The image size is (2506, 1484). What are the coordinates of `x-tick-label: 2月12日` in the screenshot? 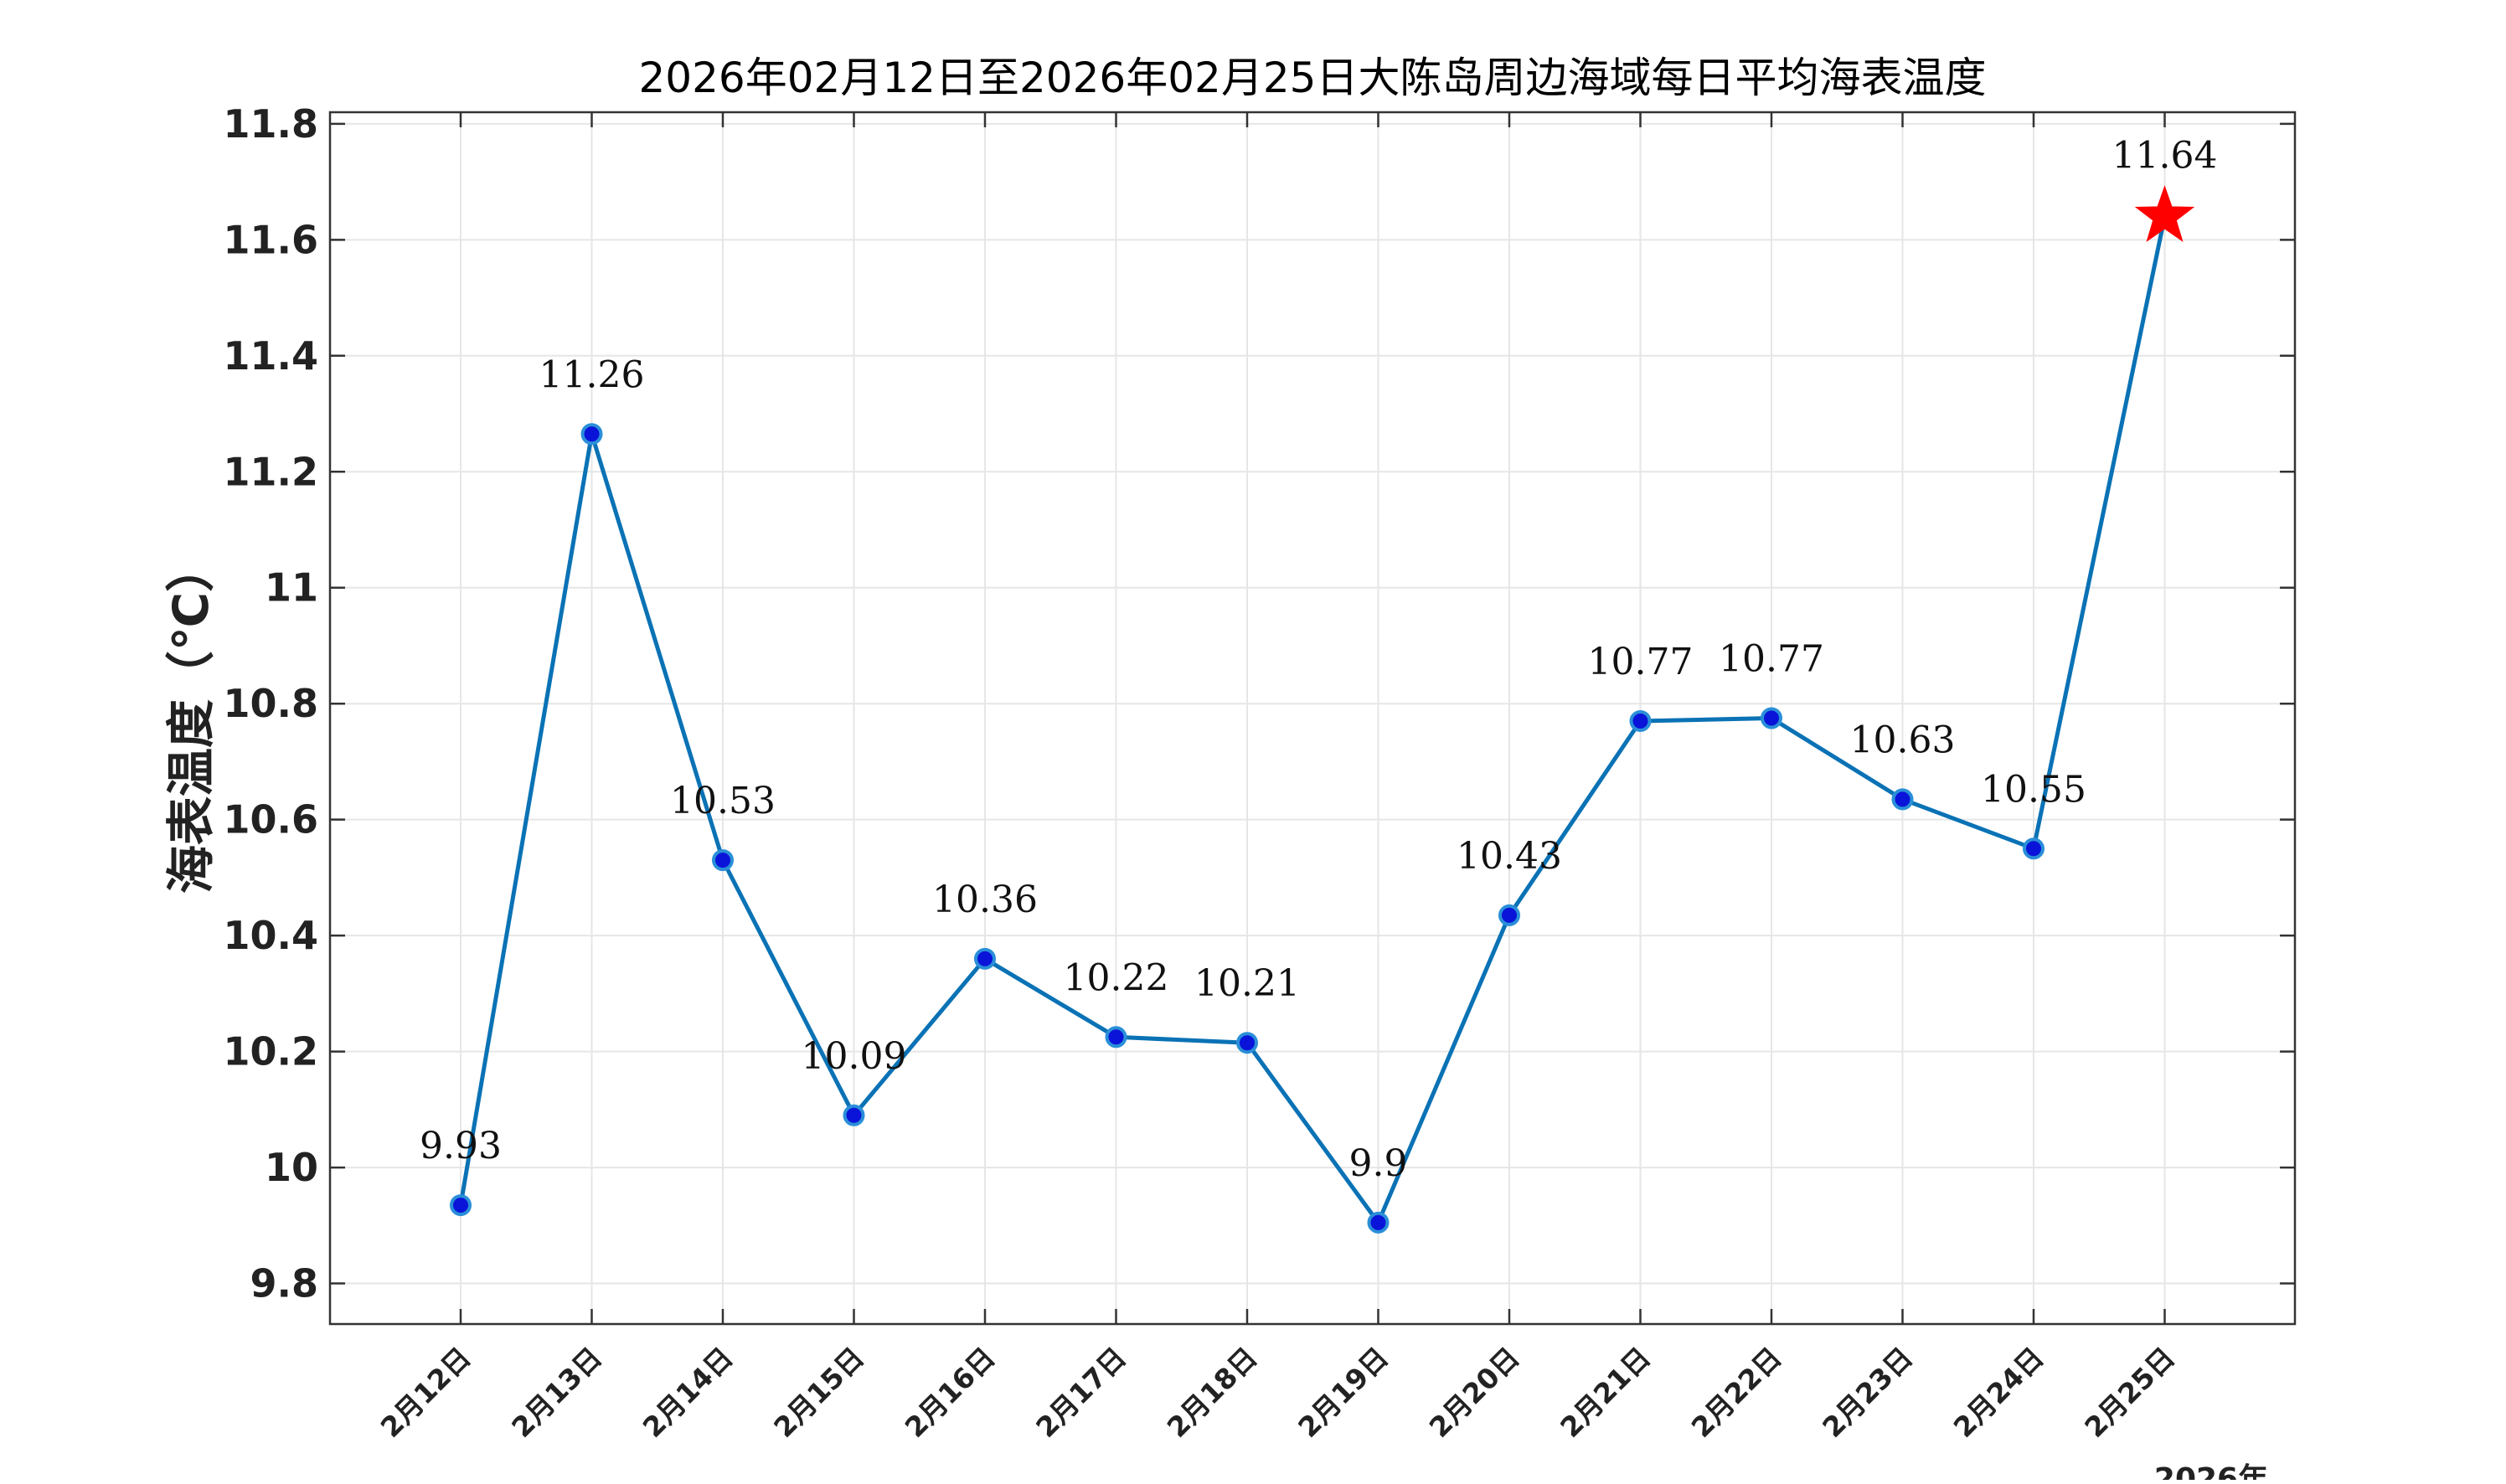 It's located at (425, 1392).